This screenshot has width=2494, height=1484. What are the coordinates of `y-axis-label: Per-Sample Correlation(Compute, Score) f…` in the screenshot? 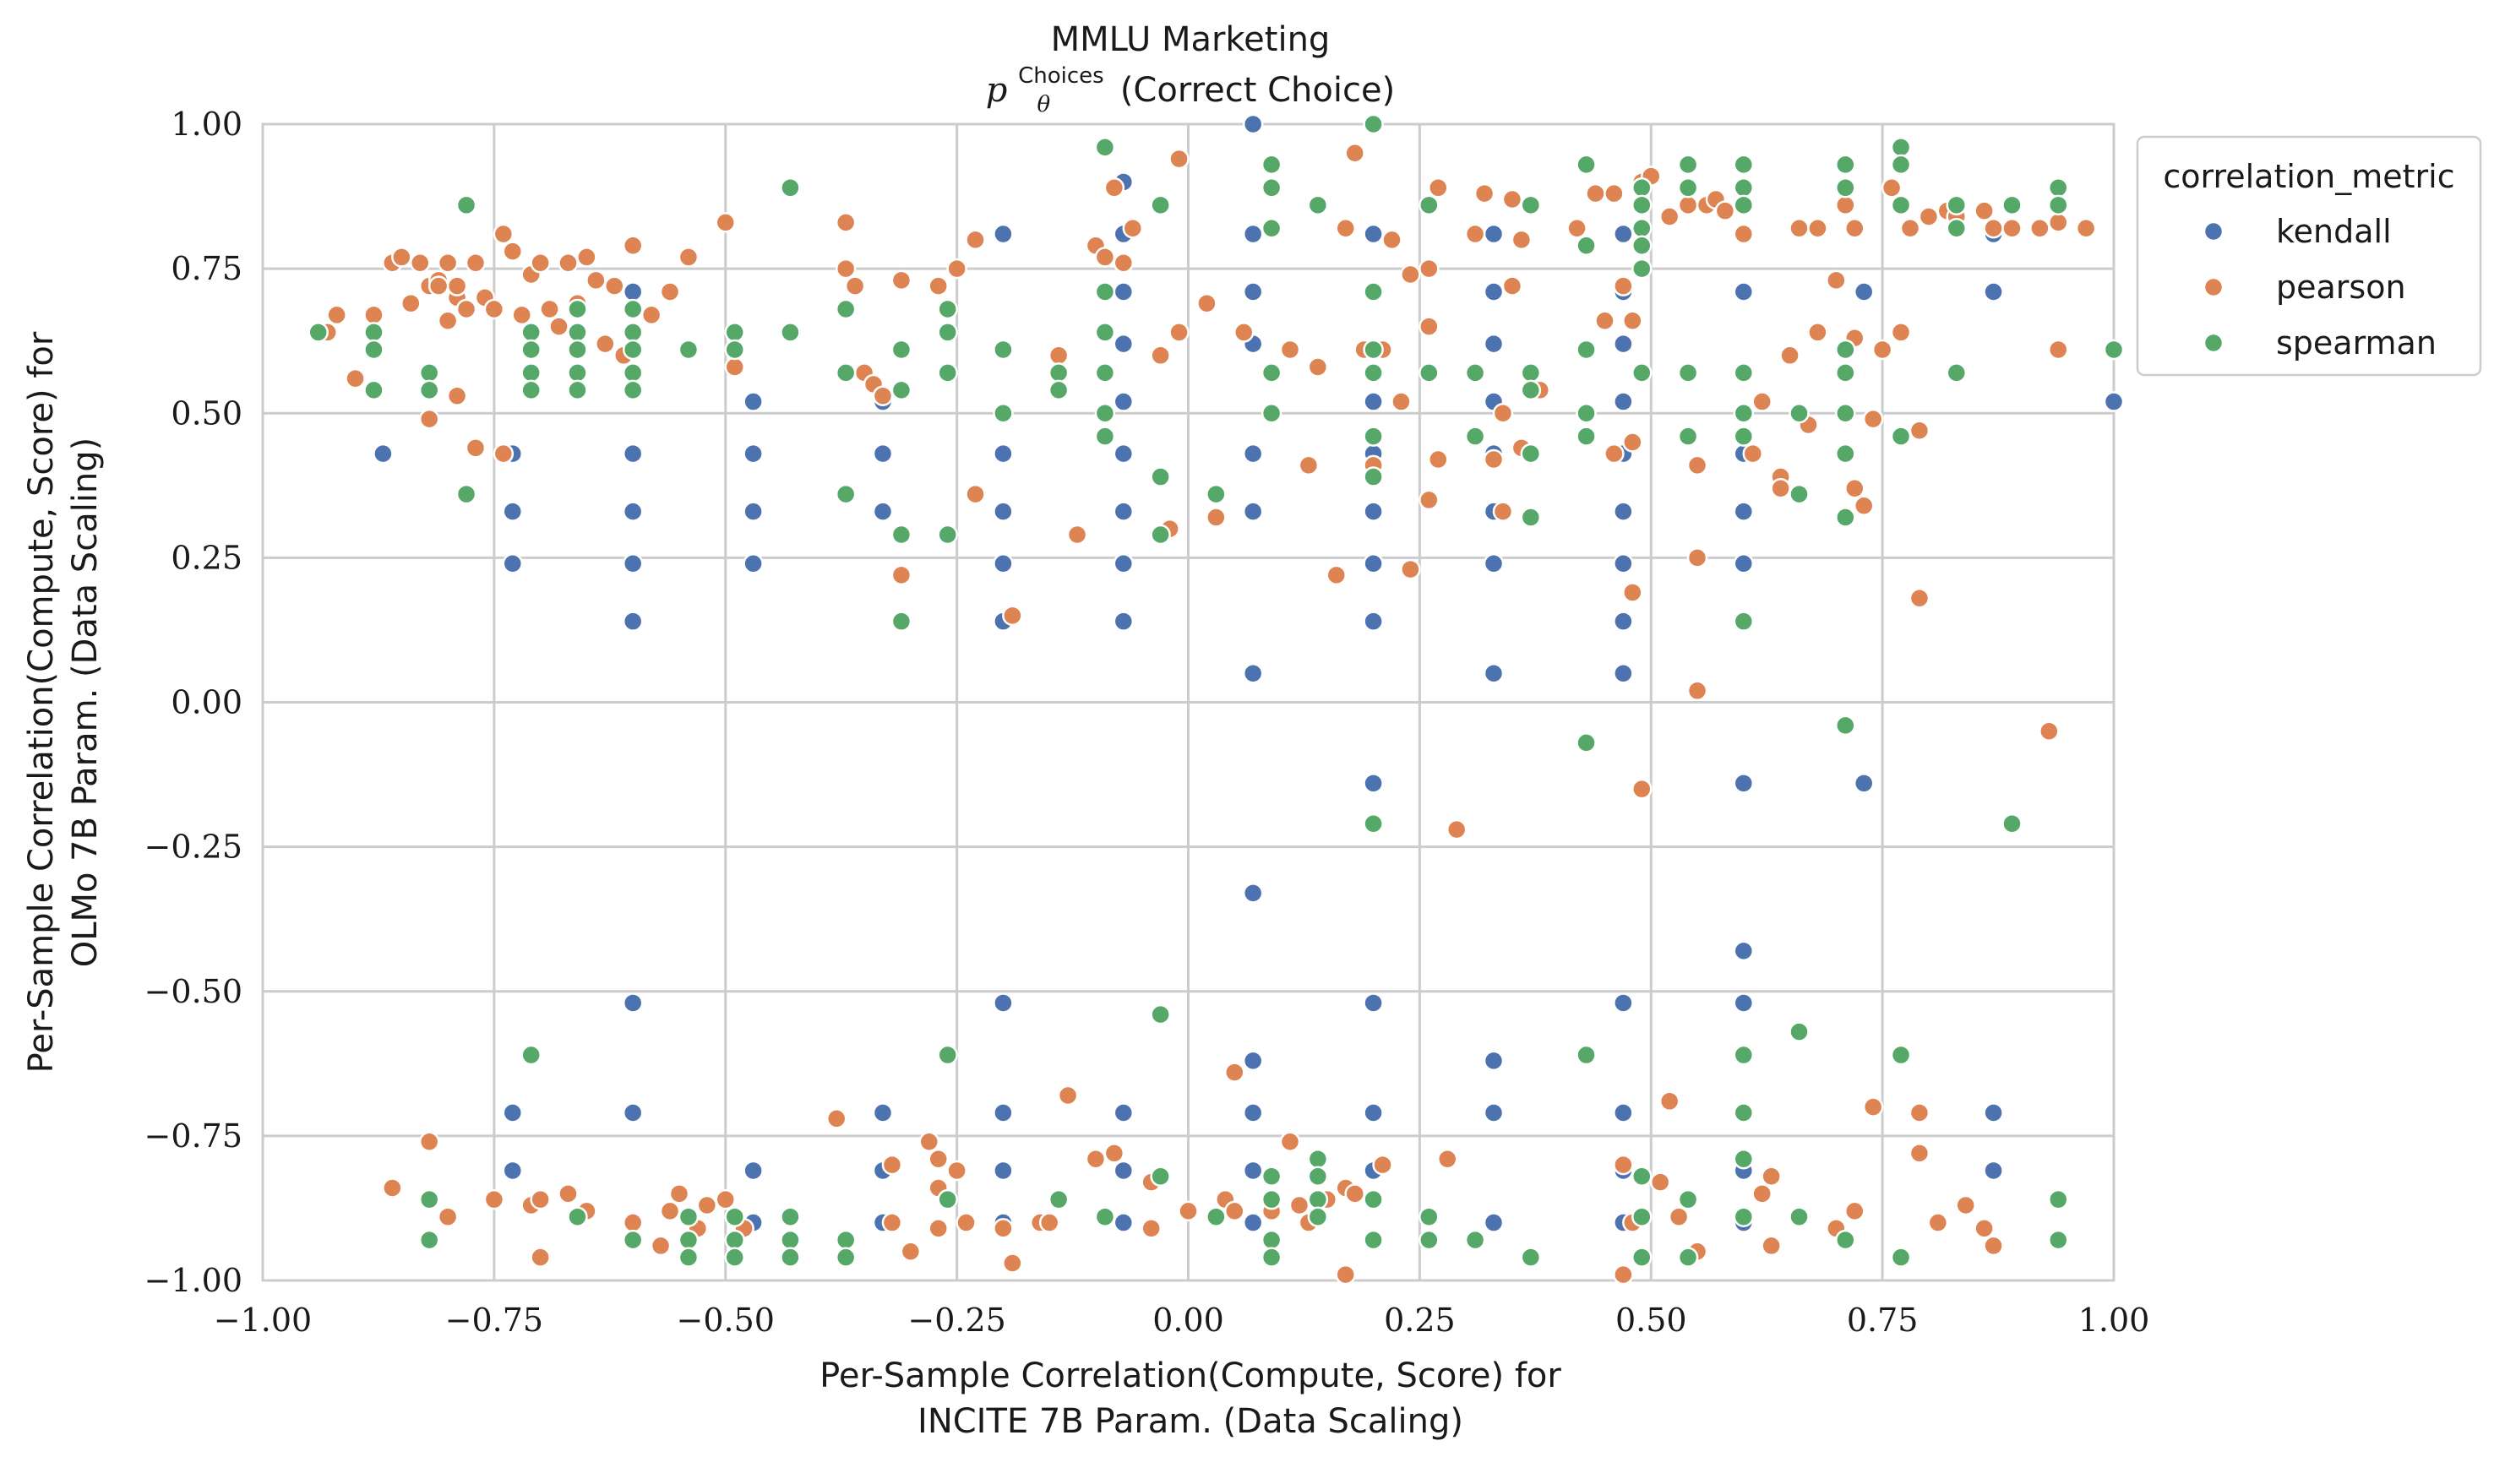 It's located at (63, 702).